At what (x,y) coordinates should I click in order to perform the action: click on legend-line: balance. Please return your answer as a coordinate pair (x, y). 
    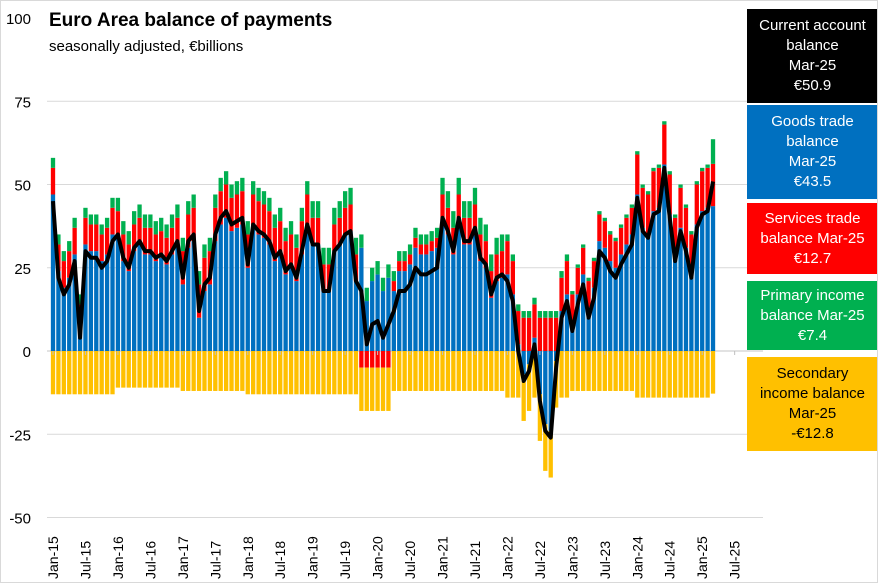
    Looking at the image, I should click on (812, 45).